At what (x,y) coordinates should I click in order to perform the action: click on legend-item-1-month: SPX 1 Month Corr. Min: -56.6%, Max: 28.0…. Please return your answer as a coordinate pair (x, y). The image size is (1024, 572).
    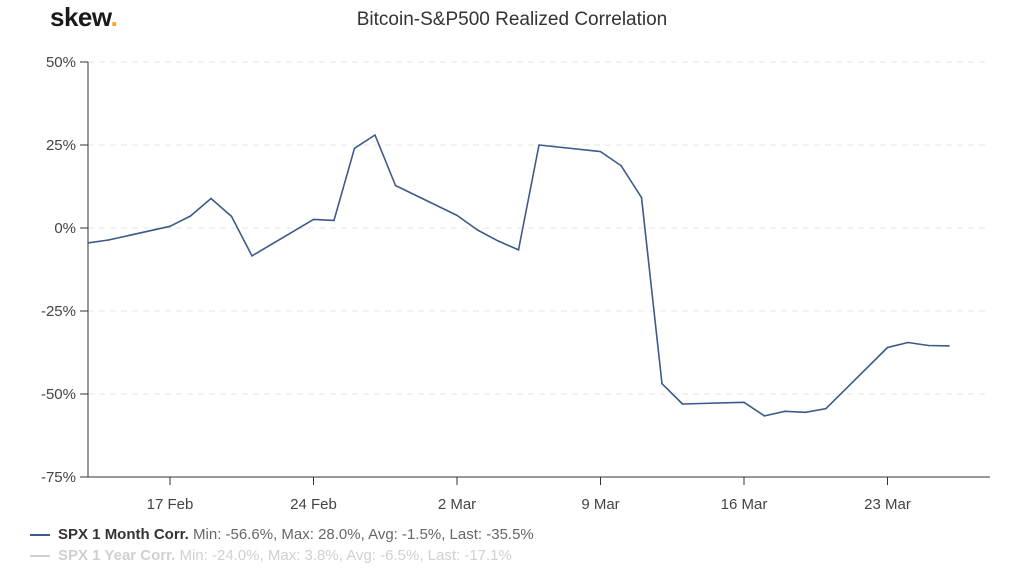
    Looking at the image, I should click on (282, 534).